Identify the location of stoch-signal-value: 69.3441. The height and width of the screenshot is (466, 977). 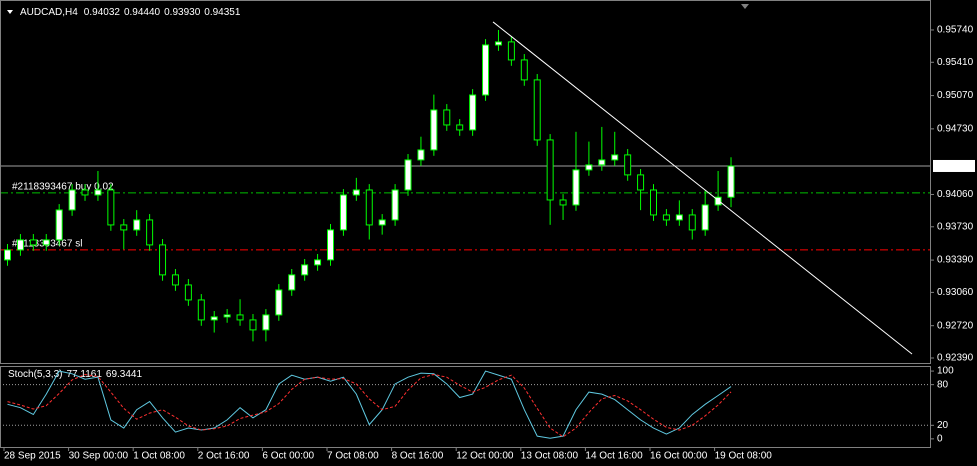
(124, 374).